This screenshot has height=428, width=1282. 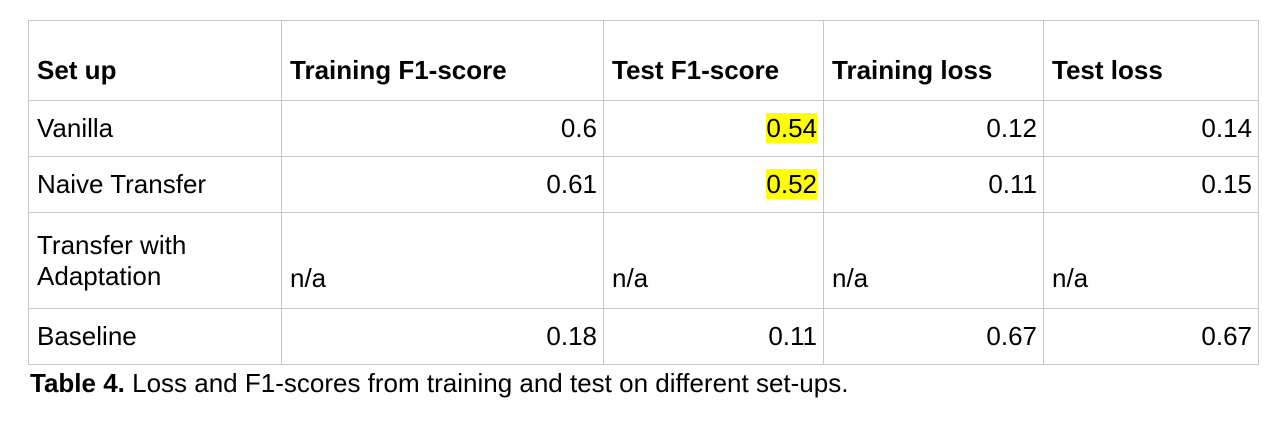 What do you see at coordinates (791, 128) in the screenshot?
I see `highlighted-value: 0.54` at bounding box center [791, 128].